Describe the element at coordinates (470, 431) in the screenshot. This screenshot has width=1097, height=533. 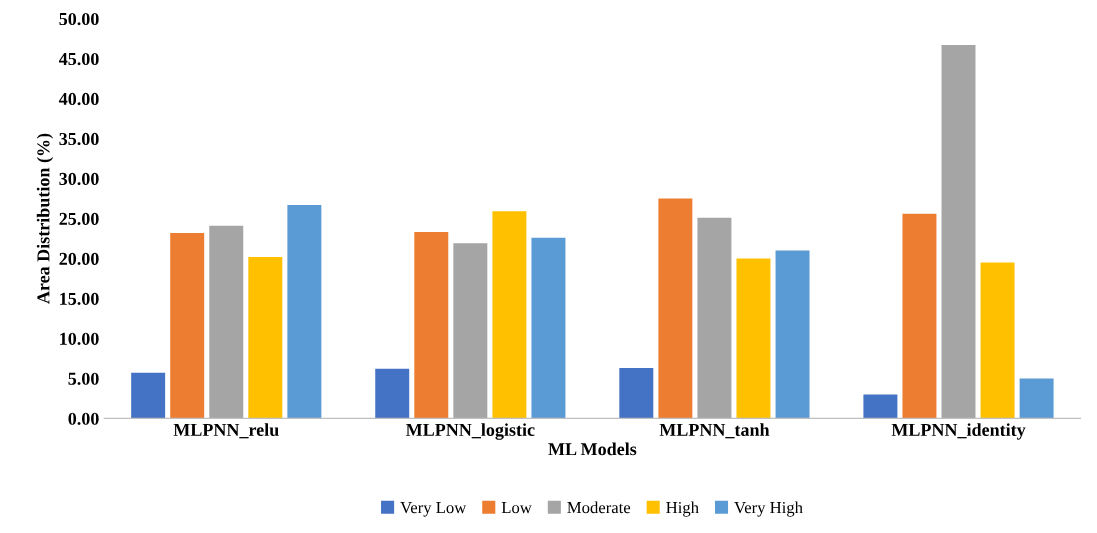
I see `x-tick-label: MLPNN_logistic` at that location.